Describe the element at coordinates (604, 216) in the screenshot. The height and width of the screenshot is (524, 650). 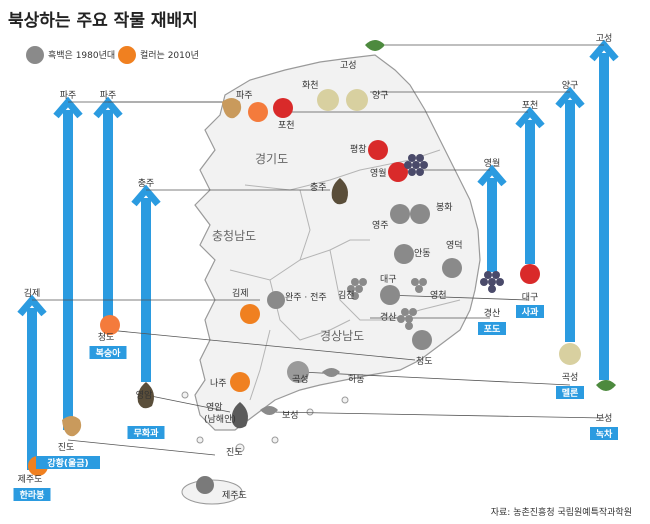
I see `arrow-shaft-tea` at that location.